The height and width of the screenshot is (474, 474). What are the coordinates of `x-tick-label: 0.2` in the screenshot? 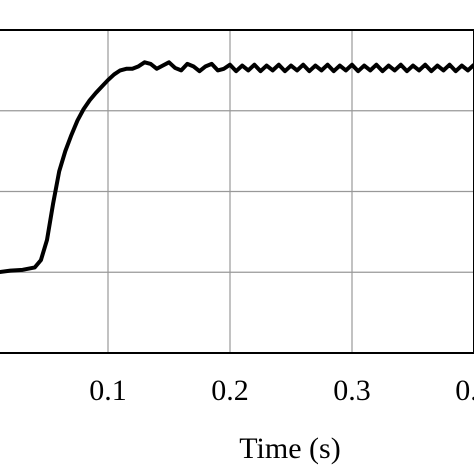 It's located at (230, 390).